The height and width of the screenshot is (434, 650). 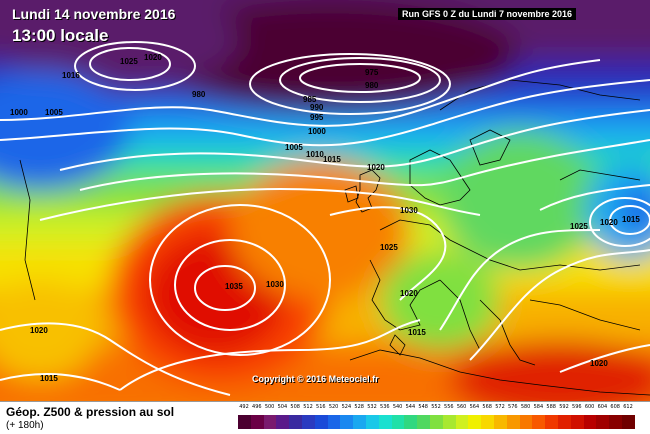 What do you see at coordinates (244, 407) in the screenshot?
I see `scale-tick: 492` at bounding box center [244, 407].